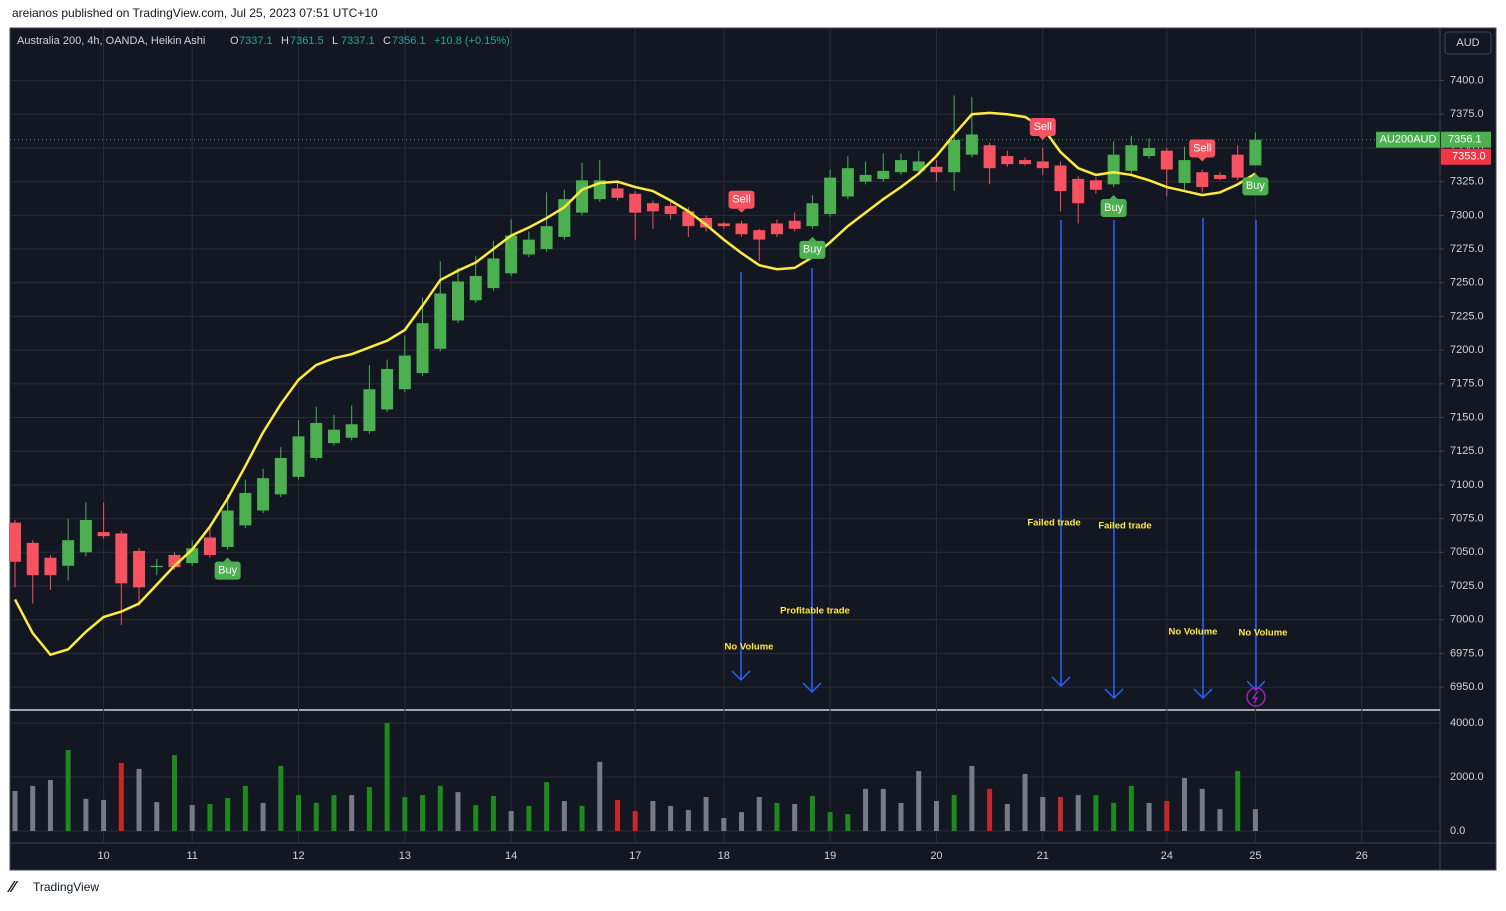 This screenshot has width=1506, height=911. I want to click on y-tick-label: 7200.0, so click(1467, 350).